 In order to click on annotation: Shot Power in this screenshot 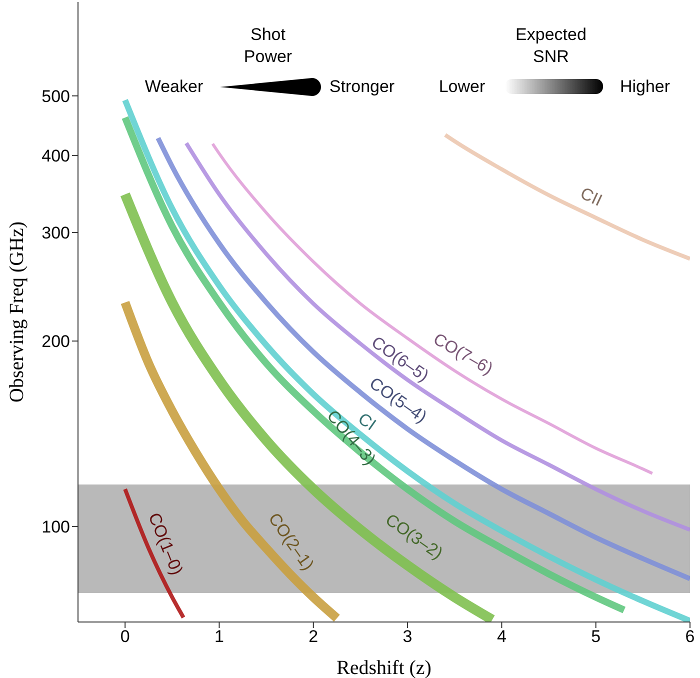, I will do `click(268, 45)`.